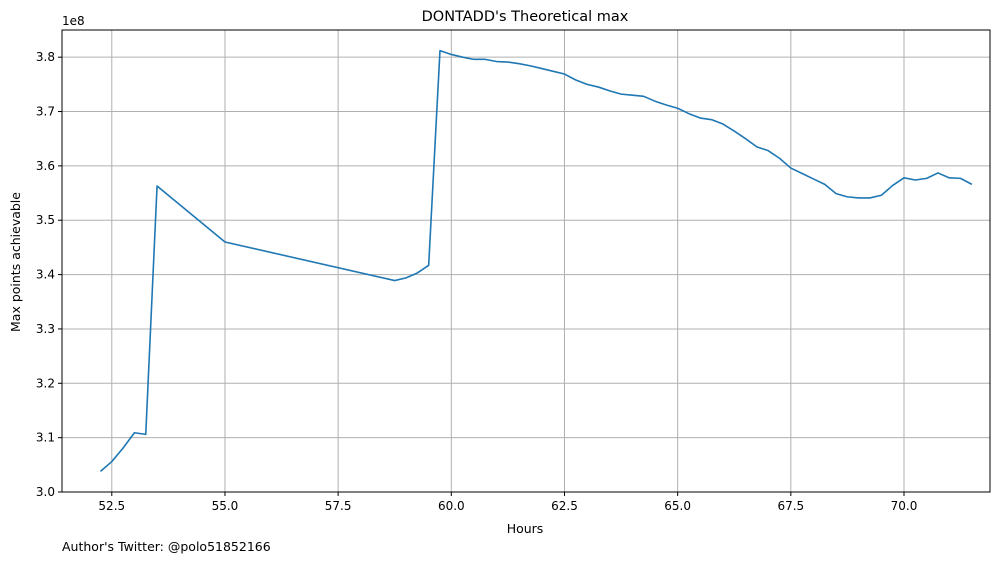 Image resolution: width=1001 pixels, height=562 pixels. I want to click on x-tick-label: 60.0, so click(451, 506).